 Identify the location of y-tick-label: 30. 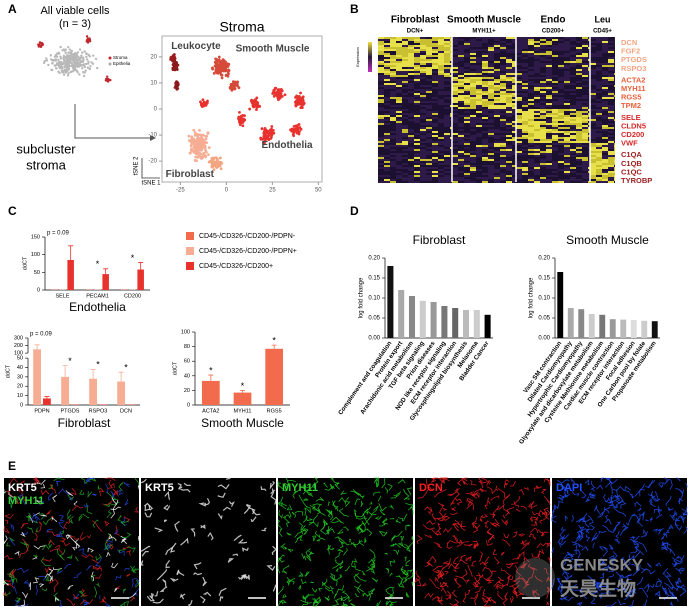
(20, 377).